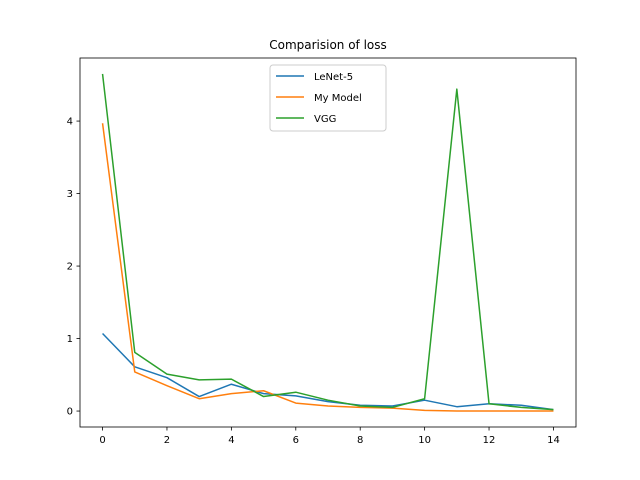 The width and height of the screenshot is (640, 480). What do you see at coordinates (70, 412) in the screenshot?
I see `y-tick-label: 0` at bounding box center [70, 412].